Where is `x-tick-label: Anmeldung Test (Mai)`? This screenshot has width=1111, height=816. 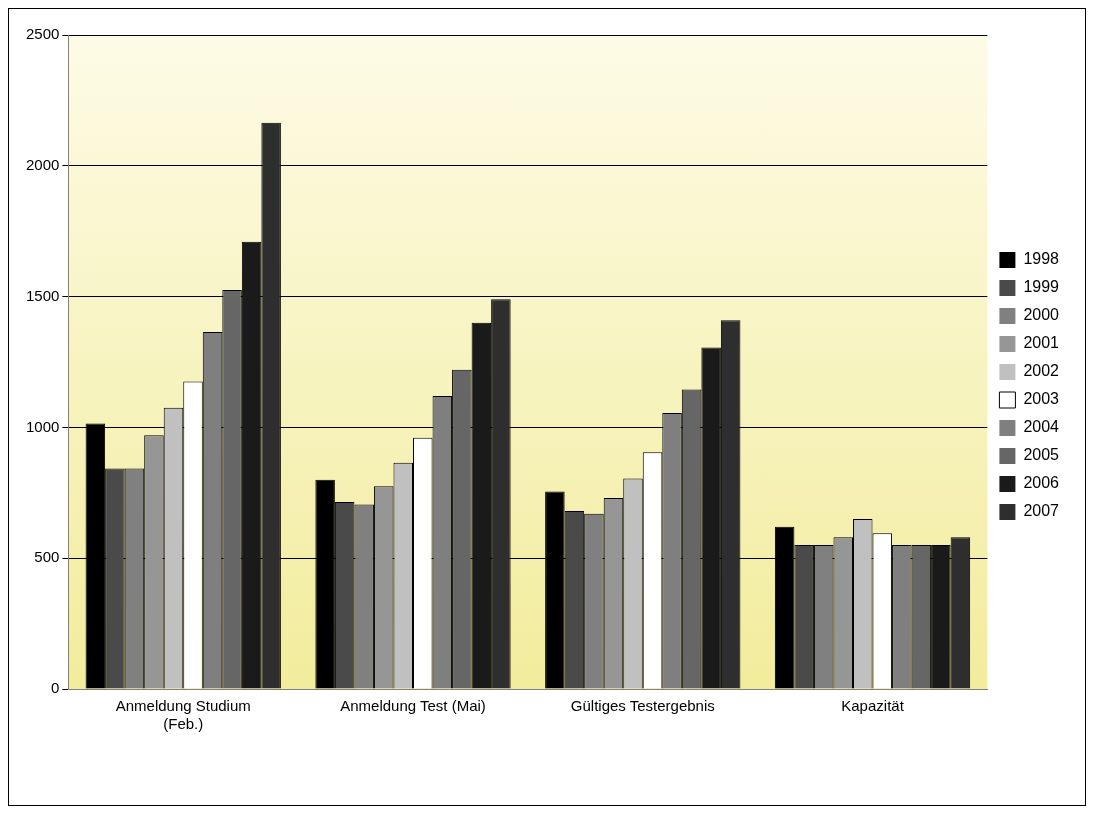
x-tick-label: Anmeldung Test (Mai) is located at coordinates (413, 706).